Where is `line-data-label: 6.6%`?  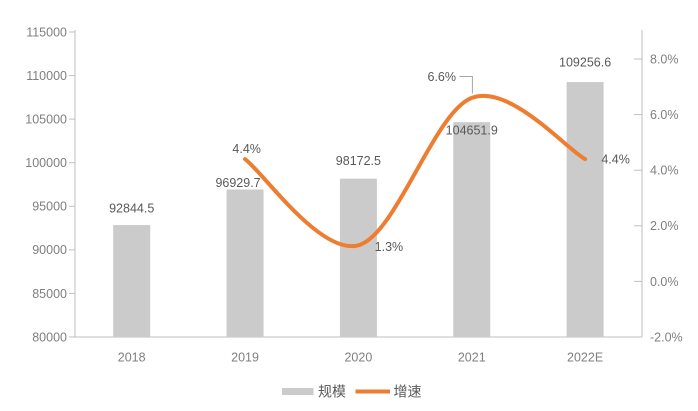
line-data-label: 6.6% is located at coordinates (442, 77).